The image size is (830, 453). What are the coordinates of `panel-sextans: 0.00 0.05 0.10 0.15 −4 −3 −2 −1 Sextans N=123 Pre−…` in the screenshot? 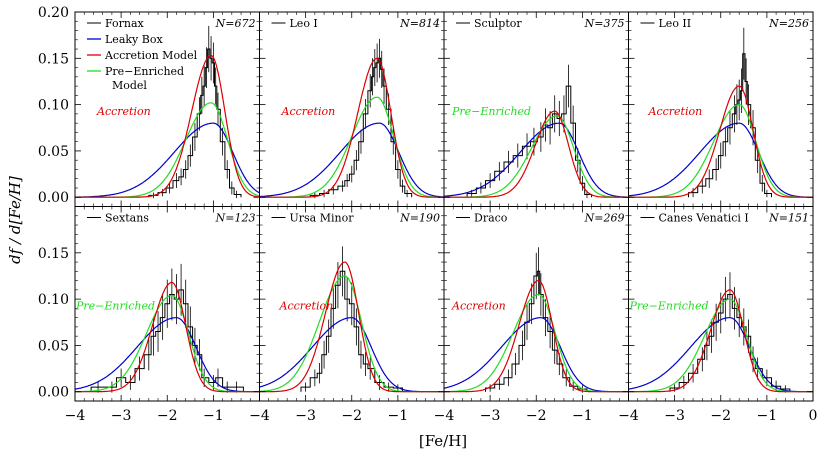 It's located at (149, 315).